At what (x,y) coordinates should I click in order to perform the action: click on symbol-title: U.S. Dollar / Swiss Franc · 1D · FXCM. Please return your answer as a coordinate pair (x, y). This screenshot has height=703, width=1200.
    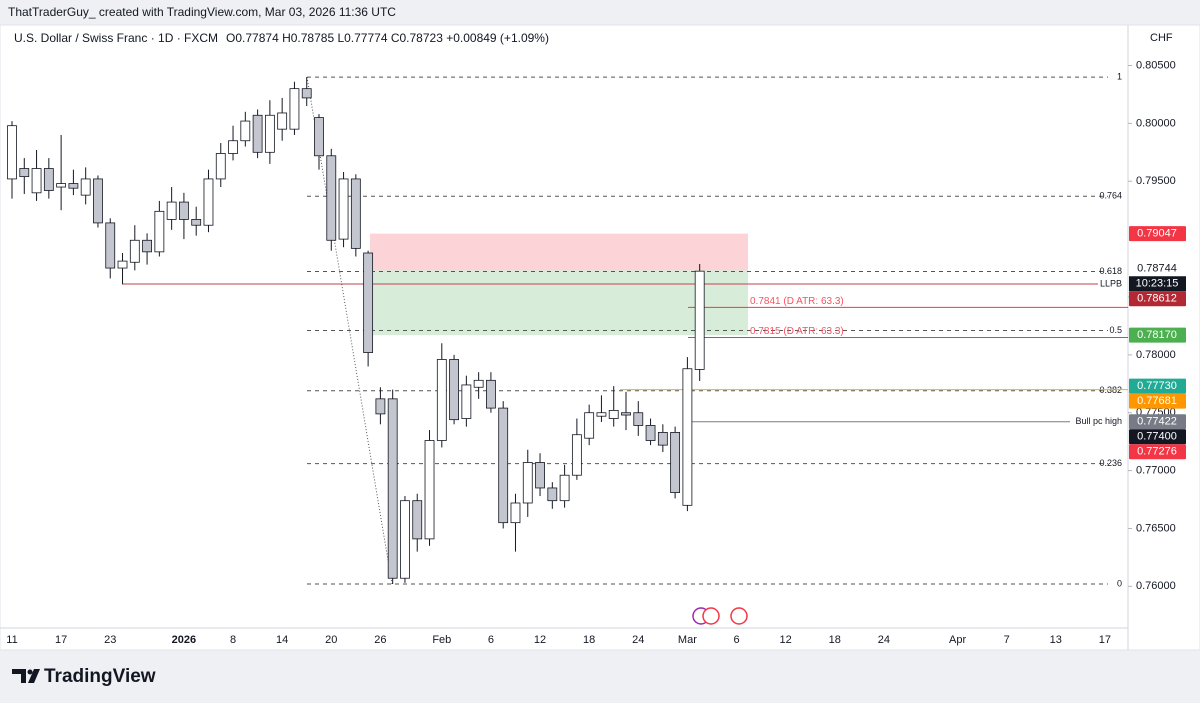
    Looking at the image, I should click on (116, 38).